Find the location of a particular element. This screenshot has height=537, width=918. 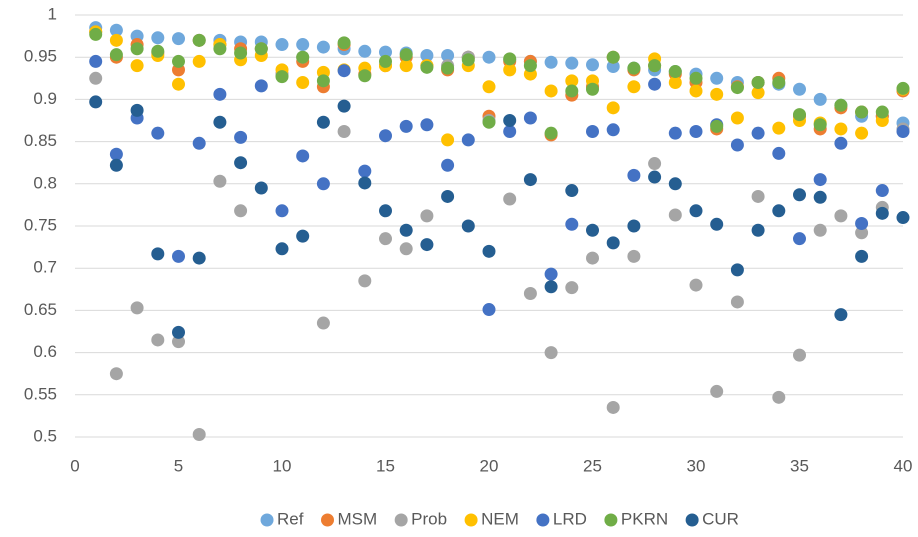

legend-label: Ref is located at coordinates (290, 518).